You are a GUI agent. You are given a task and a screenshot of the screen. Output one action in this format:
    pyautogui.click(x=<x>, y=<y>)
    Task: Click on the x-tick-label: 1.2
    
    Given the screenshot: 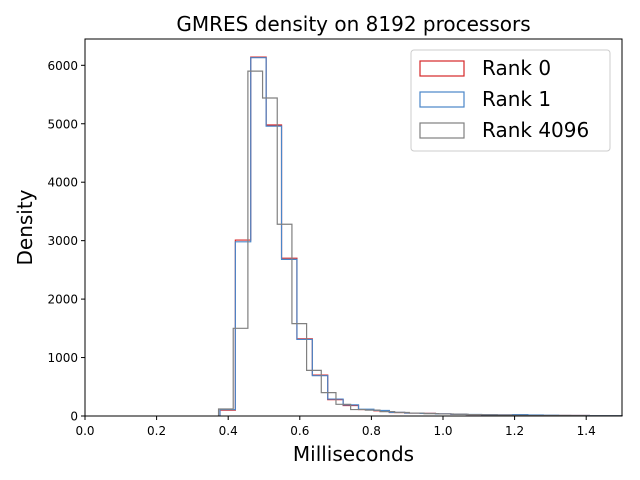 What is the action you would take?
    pyautogui.click(x=514, y=431)
    